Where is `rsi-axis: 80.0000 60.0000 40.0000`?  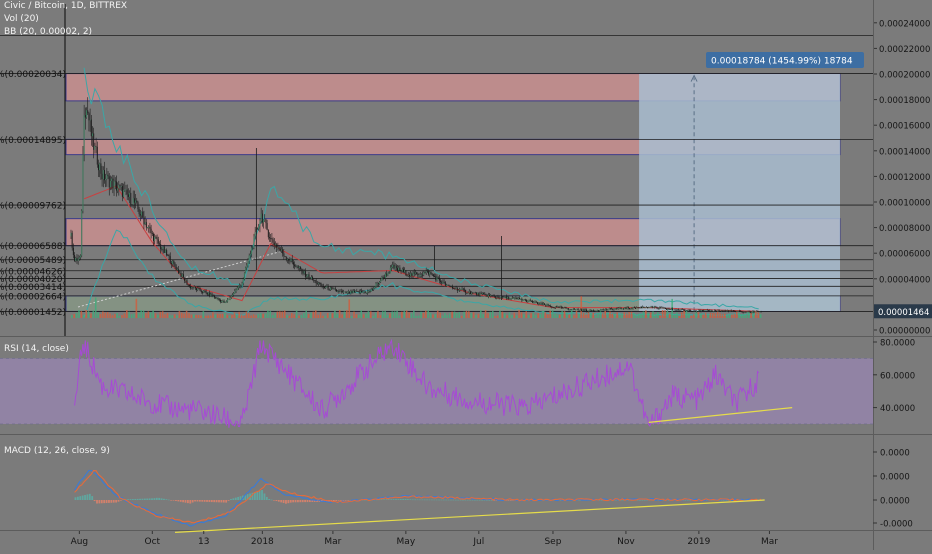
rsi-axis: 80.0000 60.0000 40.0000 is located at coordinates (894, 377).